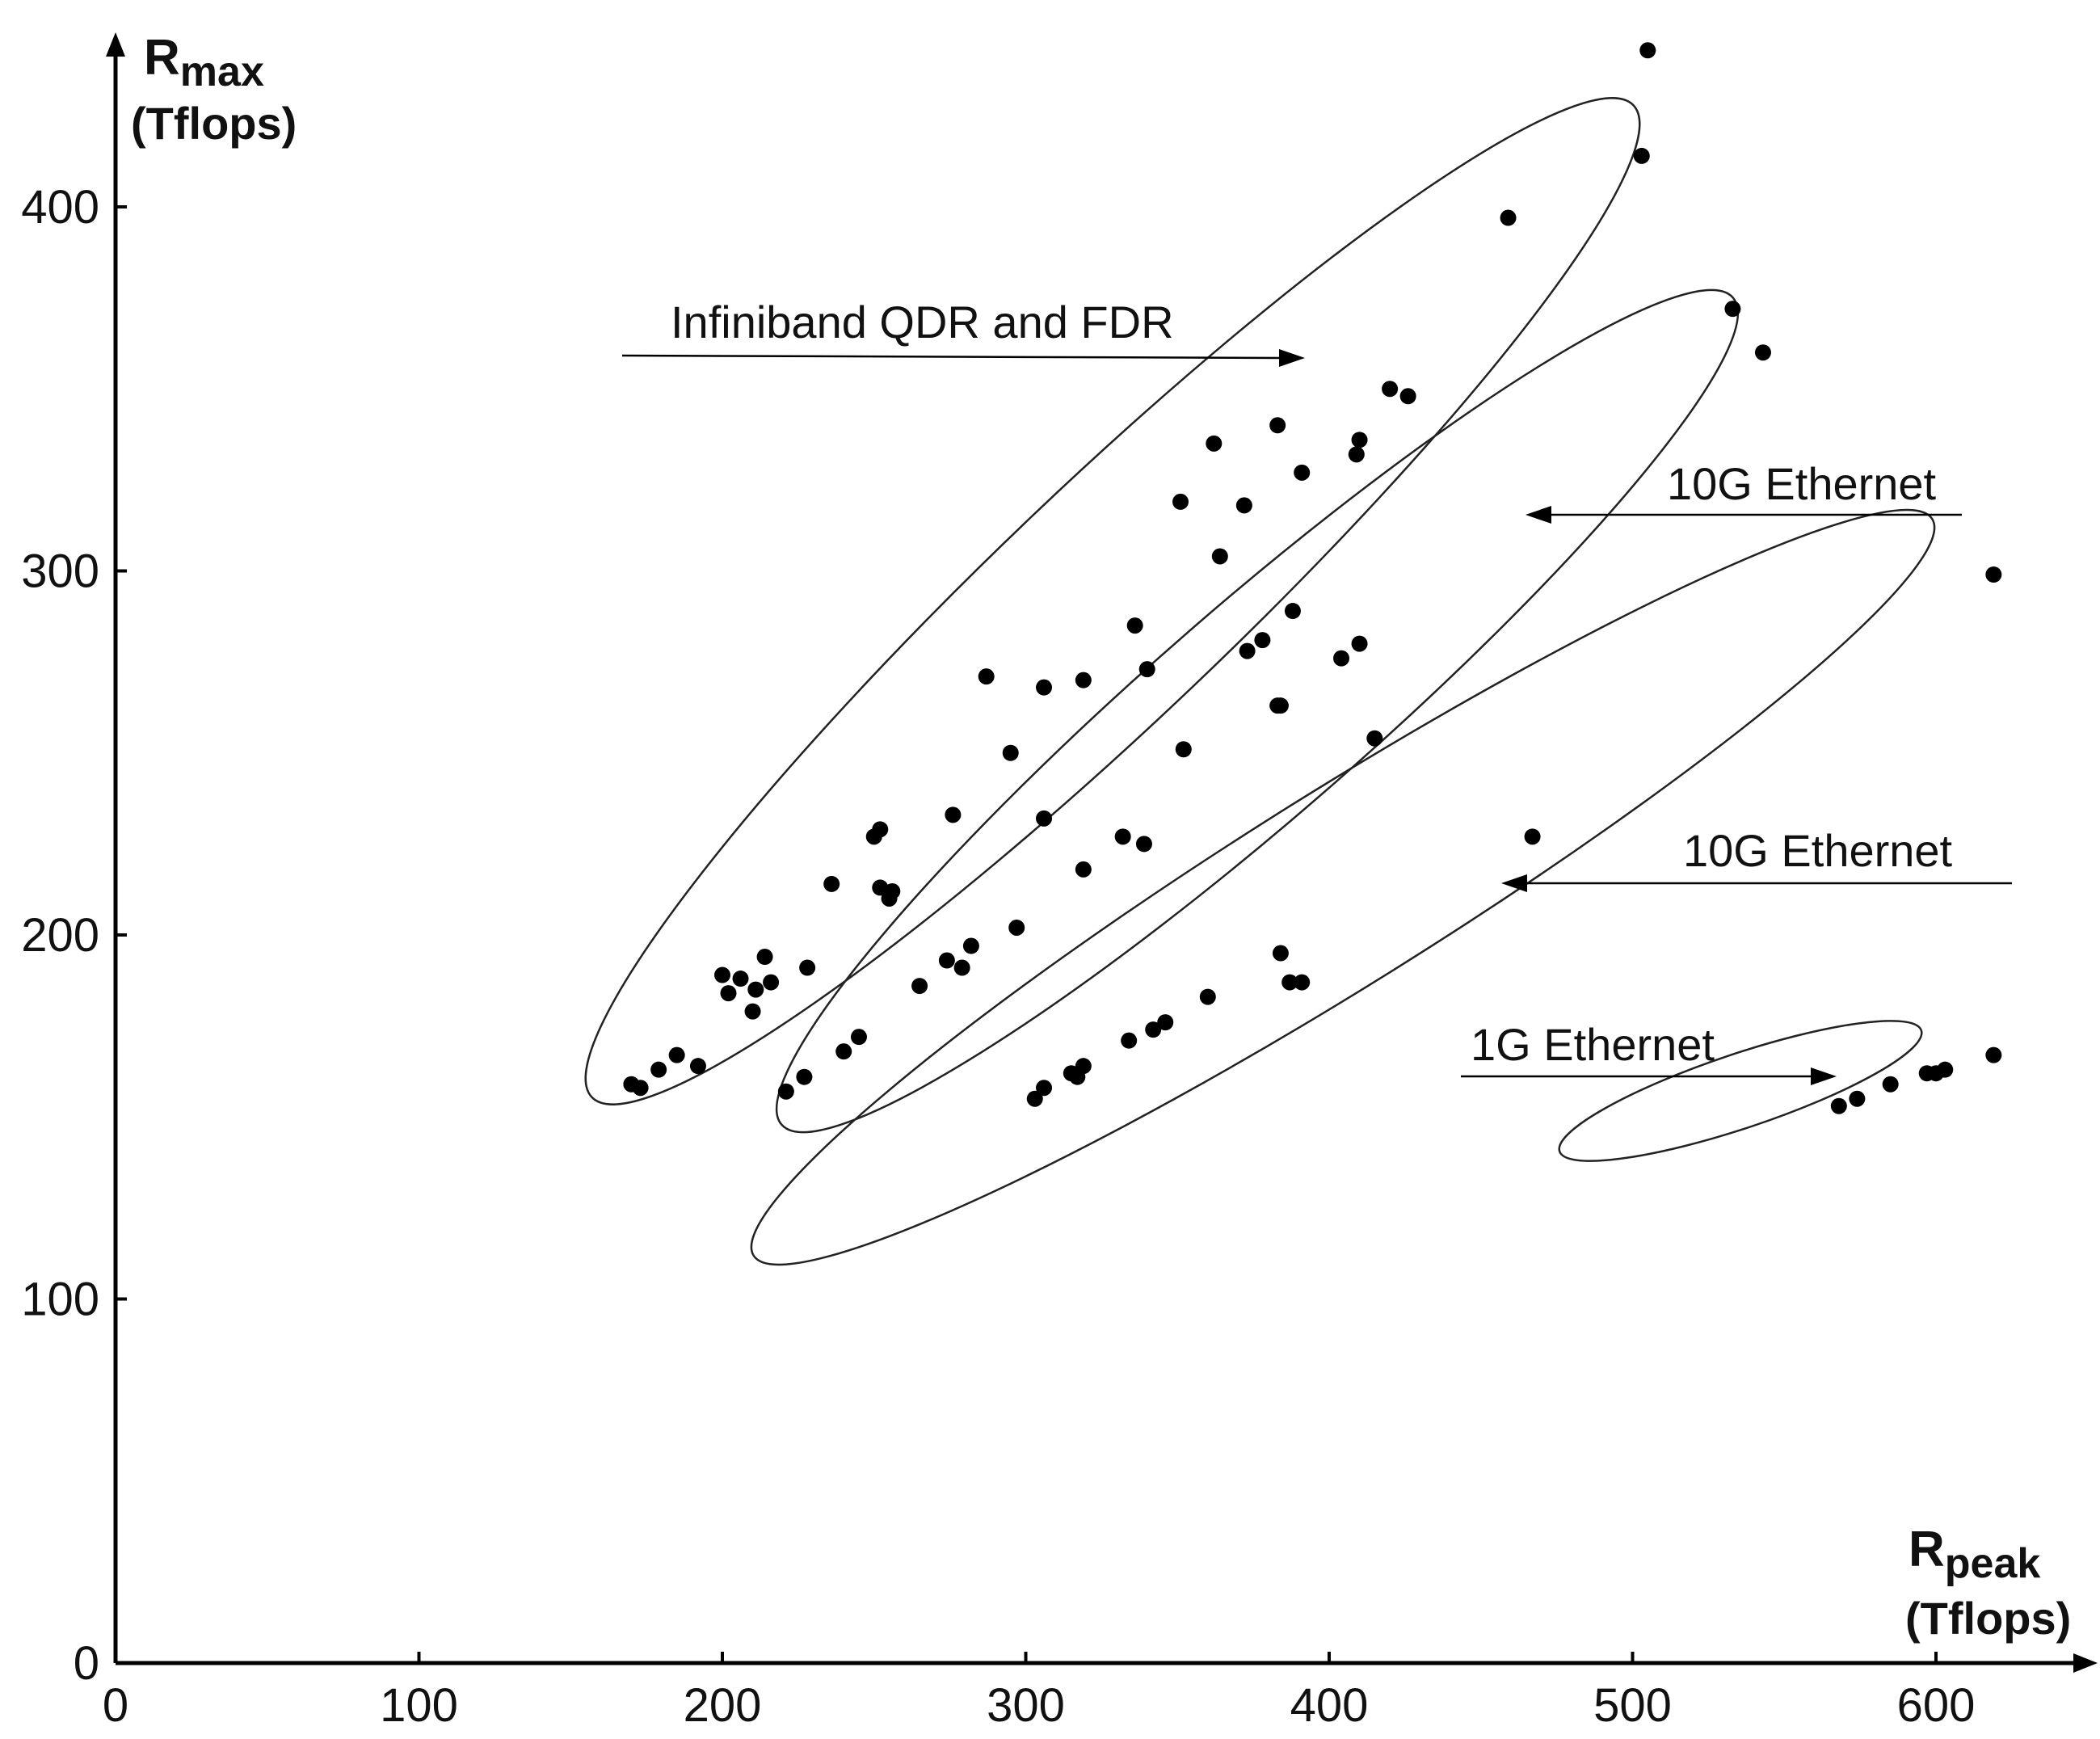 The image size is (2100, 1739). What do you see at coordinates (951, 357) in the screenshot?
I see `arrow-infiniband` at bounding box center [951, 357].